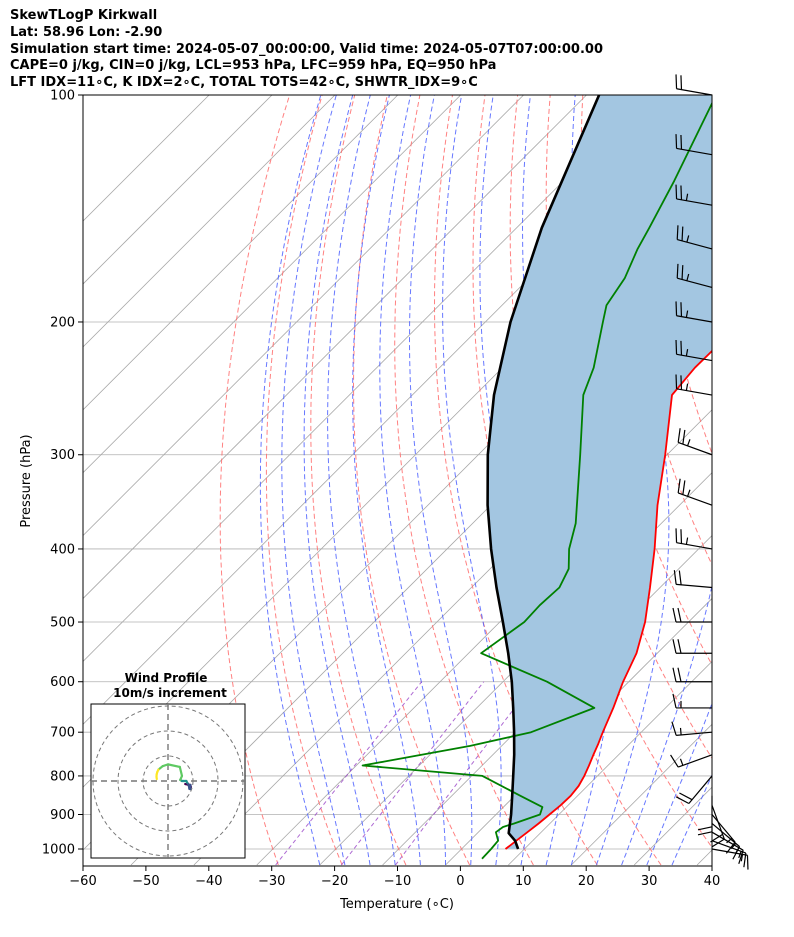  I want to click on wind-barbs, so click(709, 472).